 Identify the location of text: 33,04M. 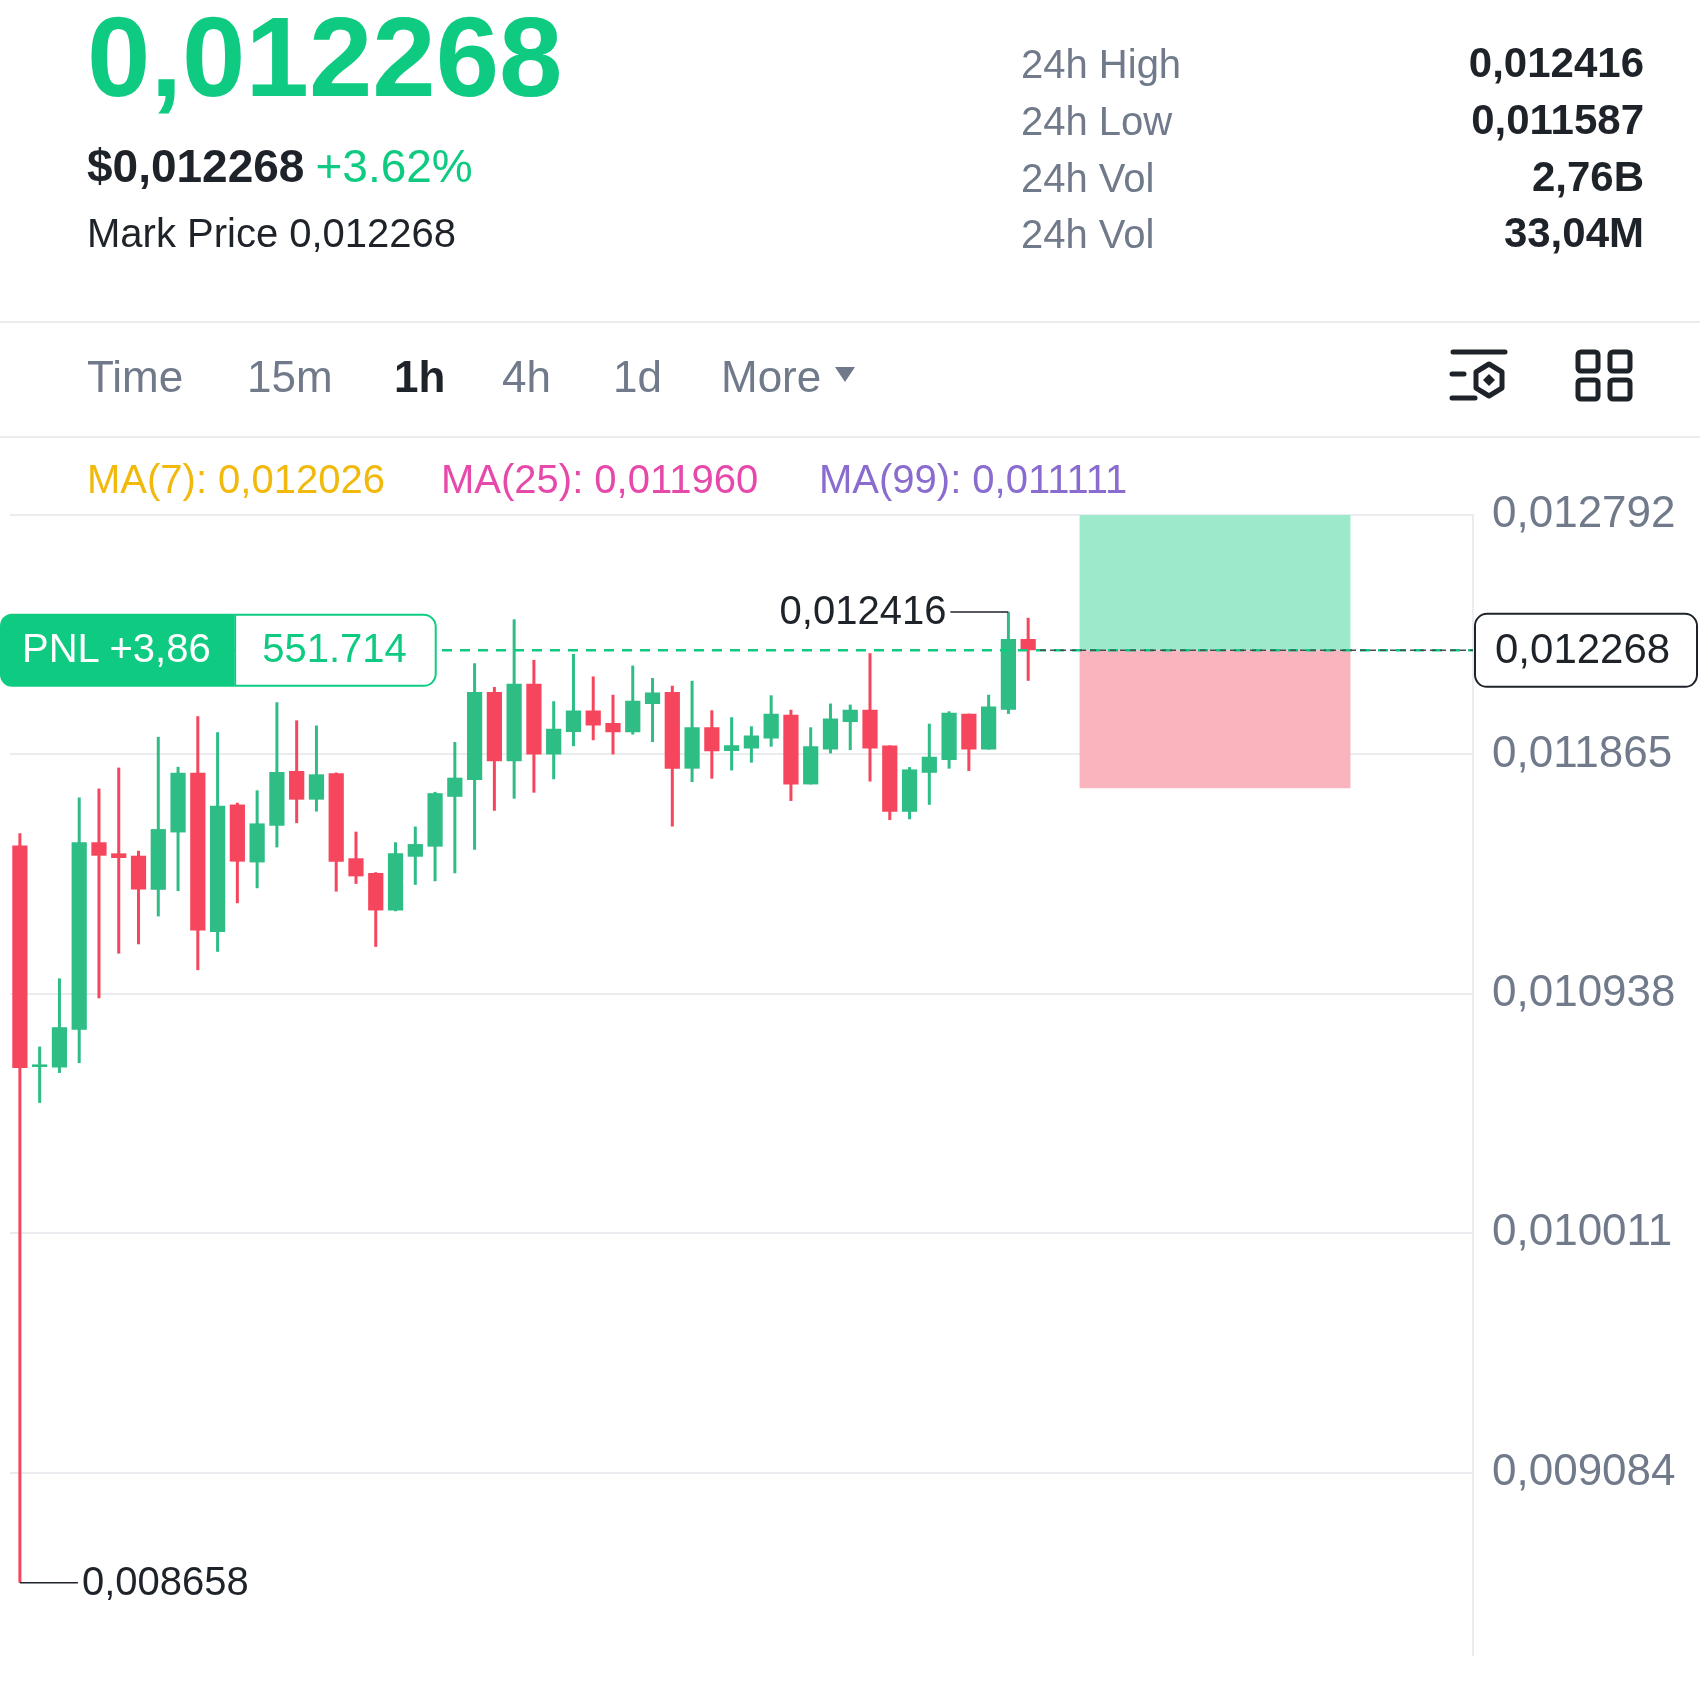
(1573, 233).